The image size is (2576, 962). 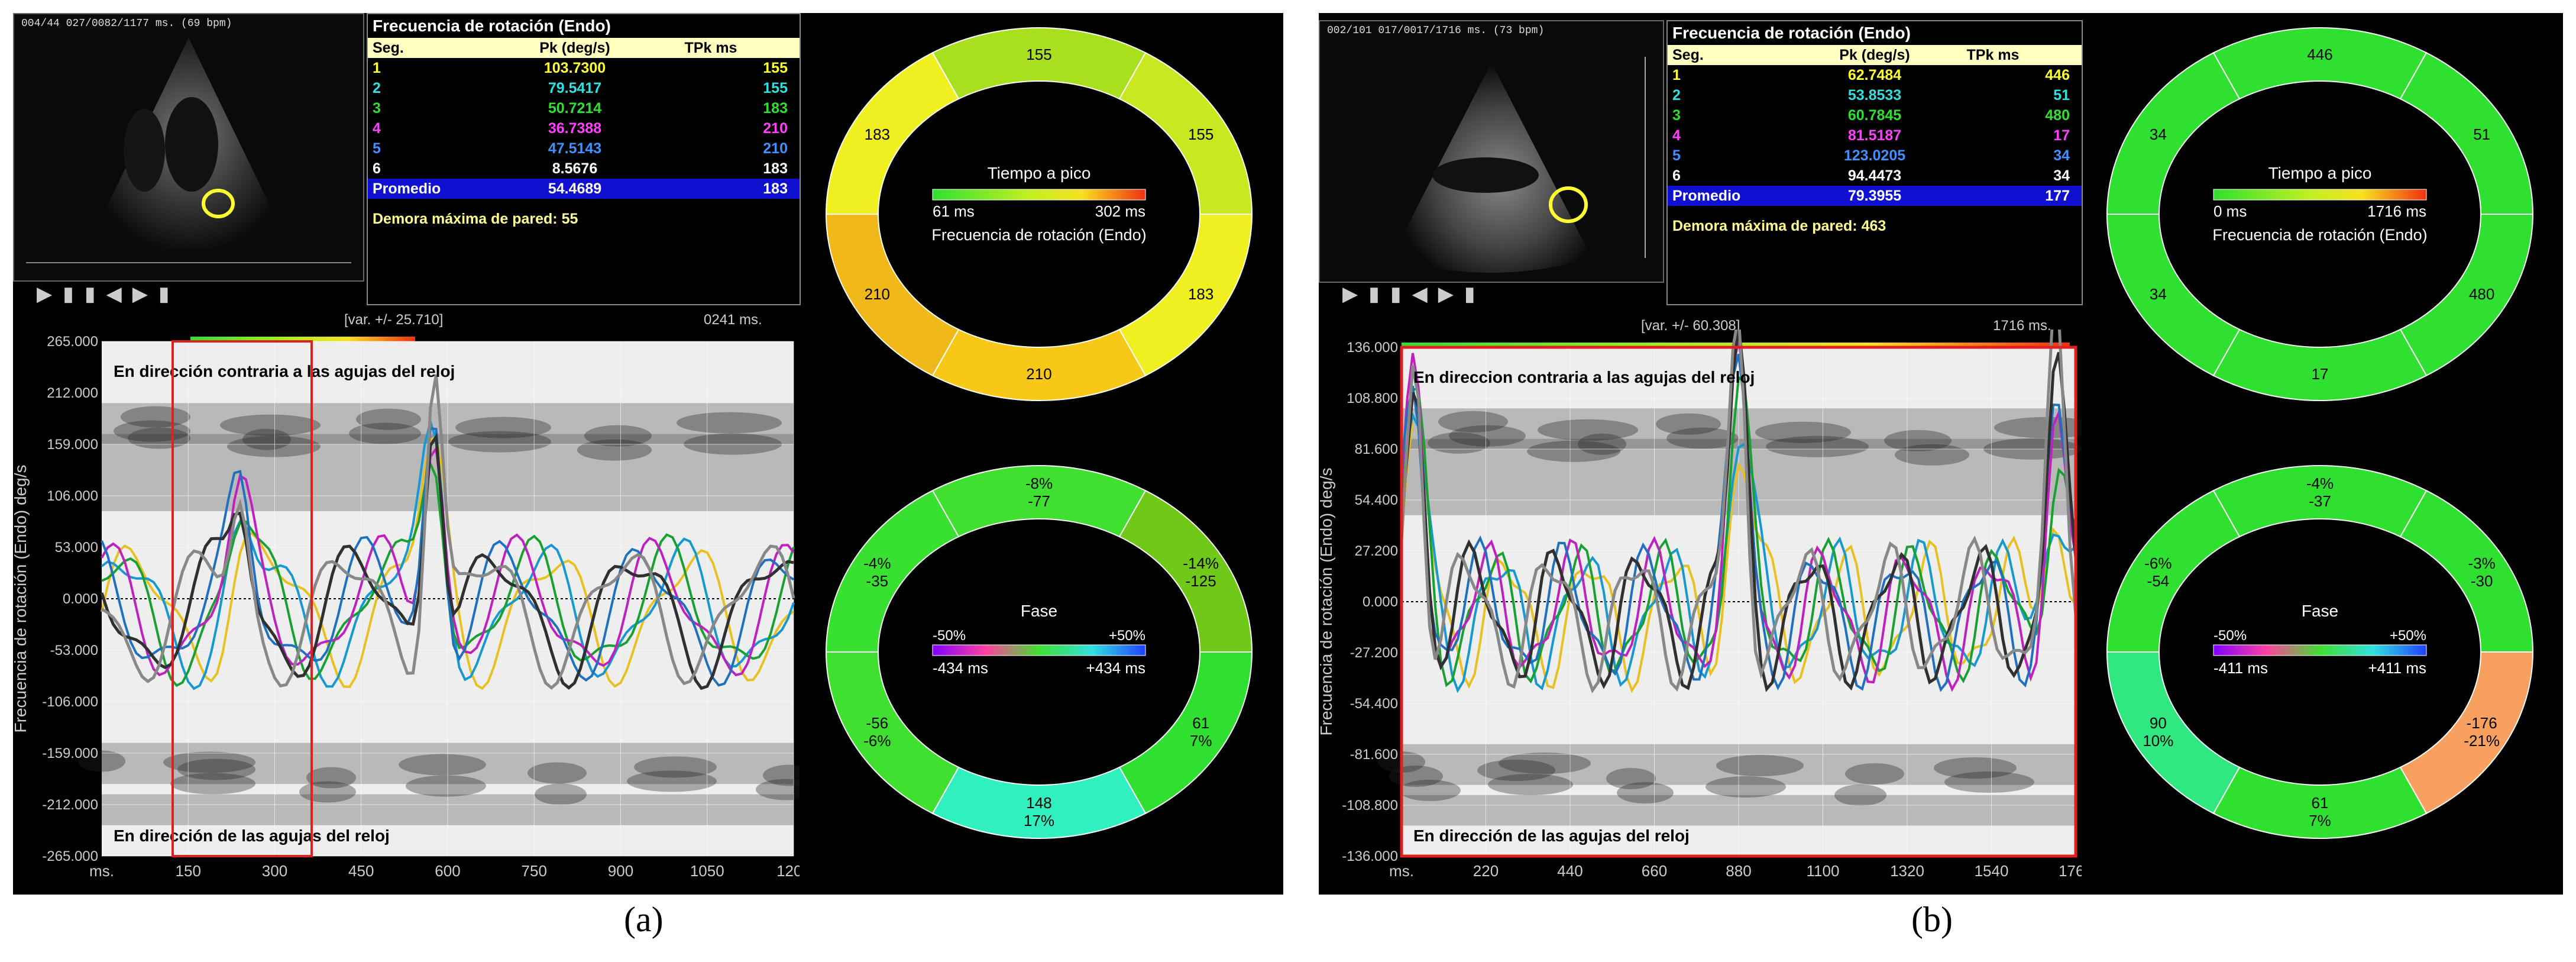 What do you see at coordinates (1374, 704) in the screenshot?
I see `y-tick-label: -54.400` at bounding box center [1374, 704].